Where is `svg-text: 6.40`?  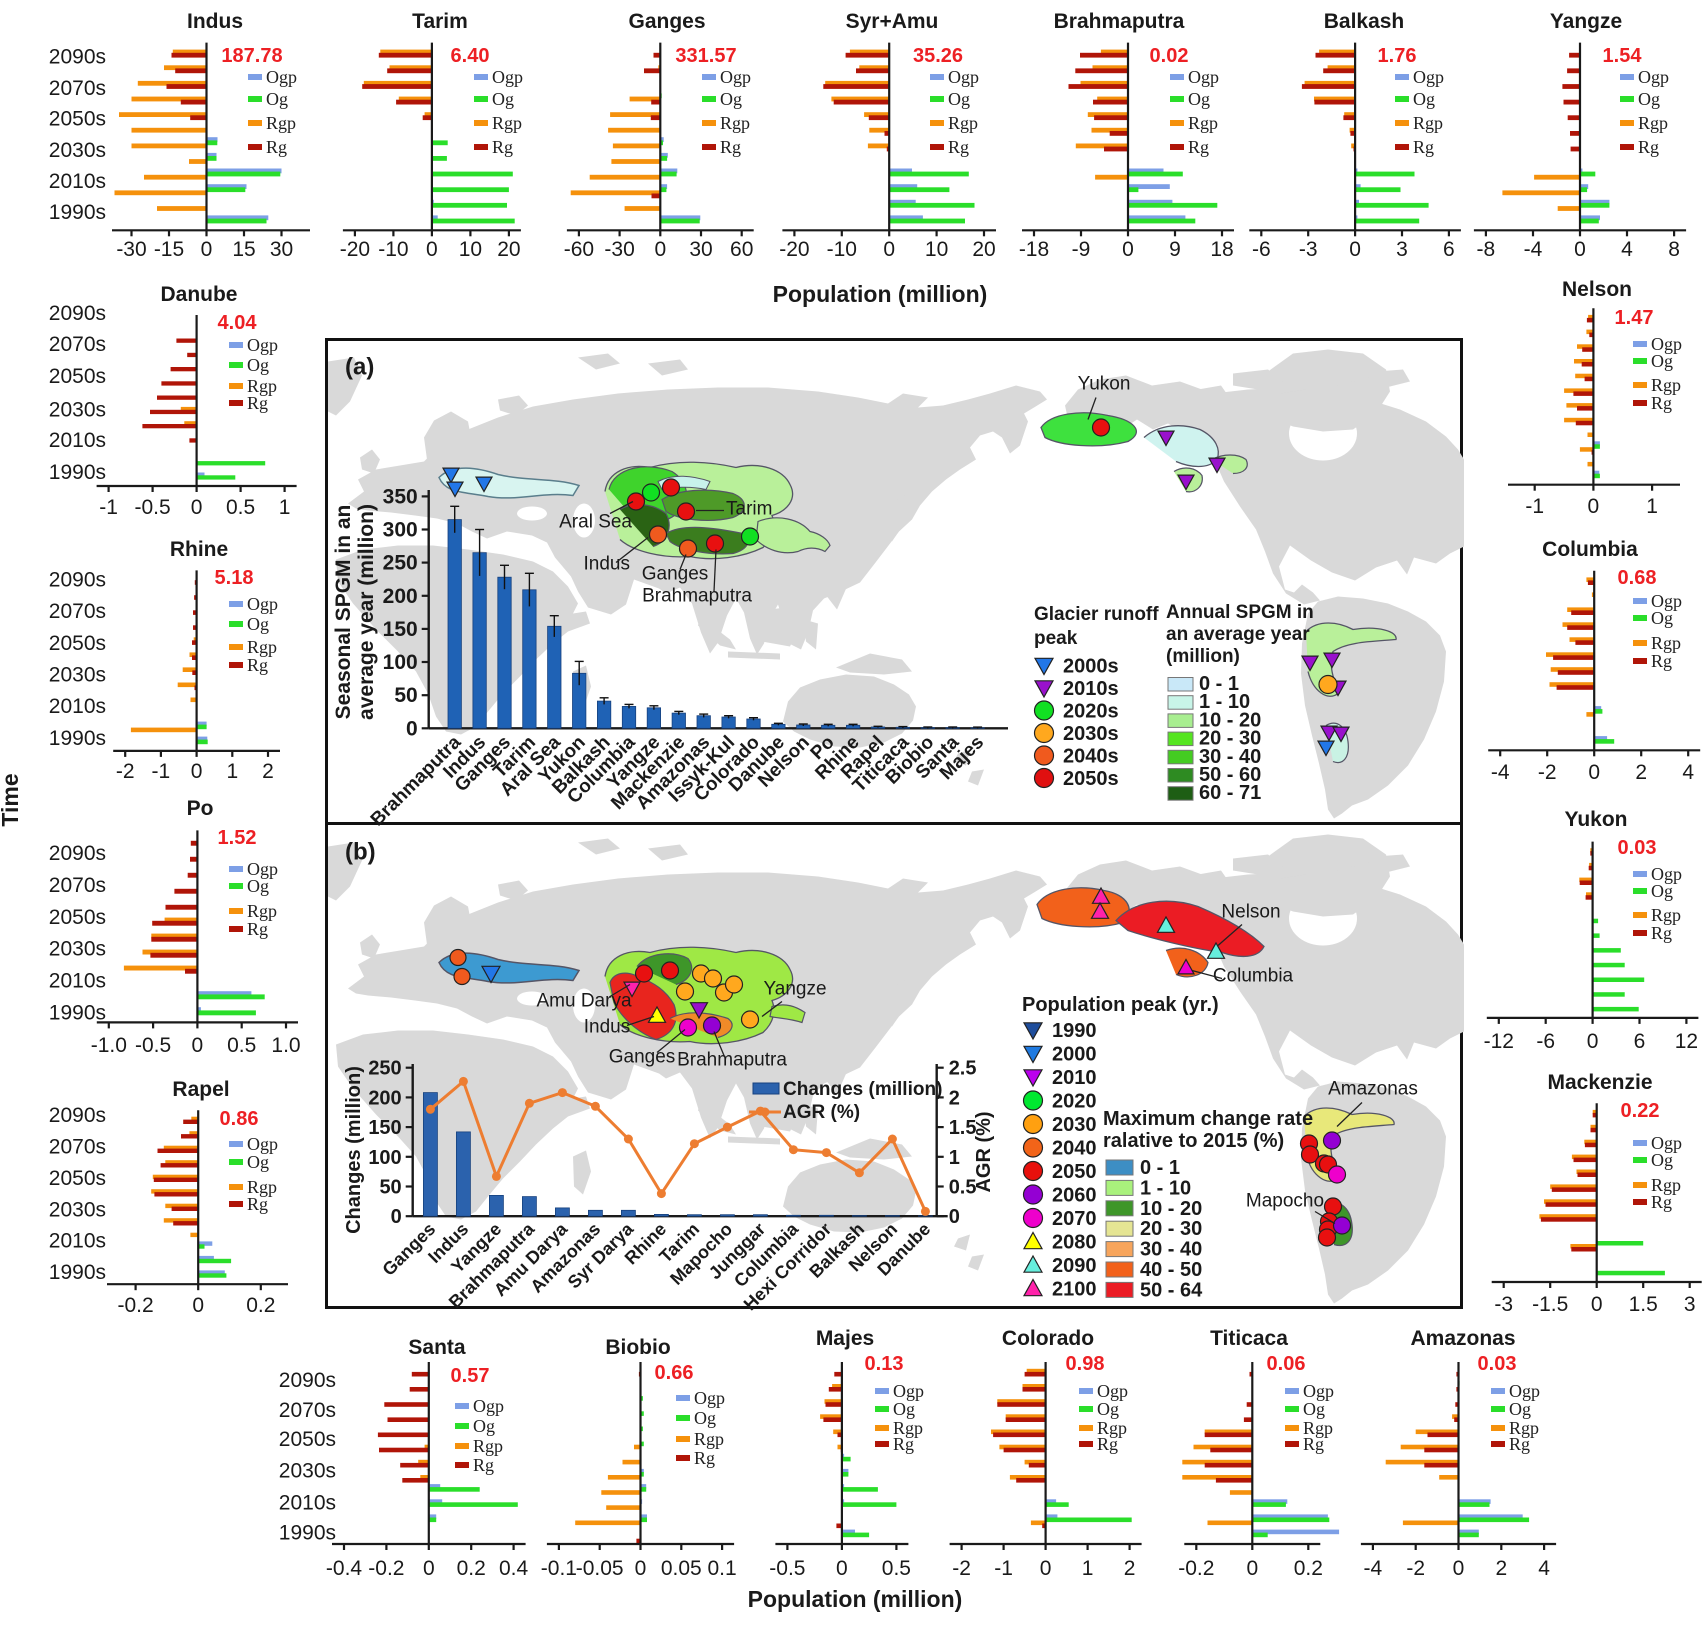
svg-text: 6.40 is located at coordinates (470, 56).